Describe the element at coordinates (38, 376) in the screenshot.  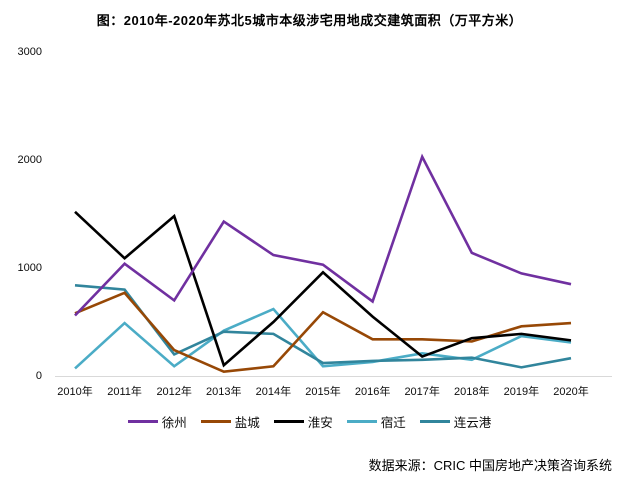
I see `y-axis-tick: 0` at that location.